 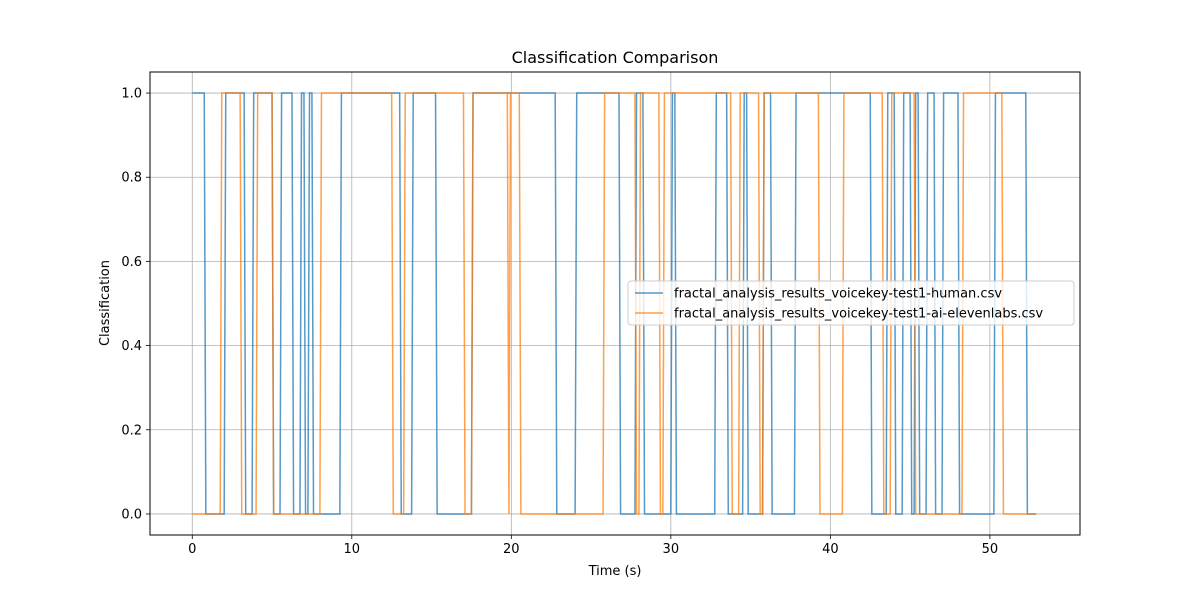 What do you see at coordinates (131, 178) in the screenshot?
I see `y-tick-label: 0.8` at bounding box center [131, 178].